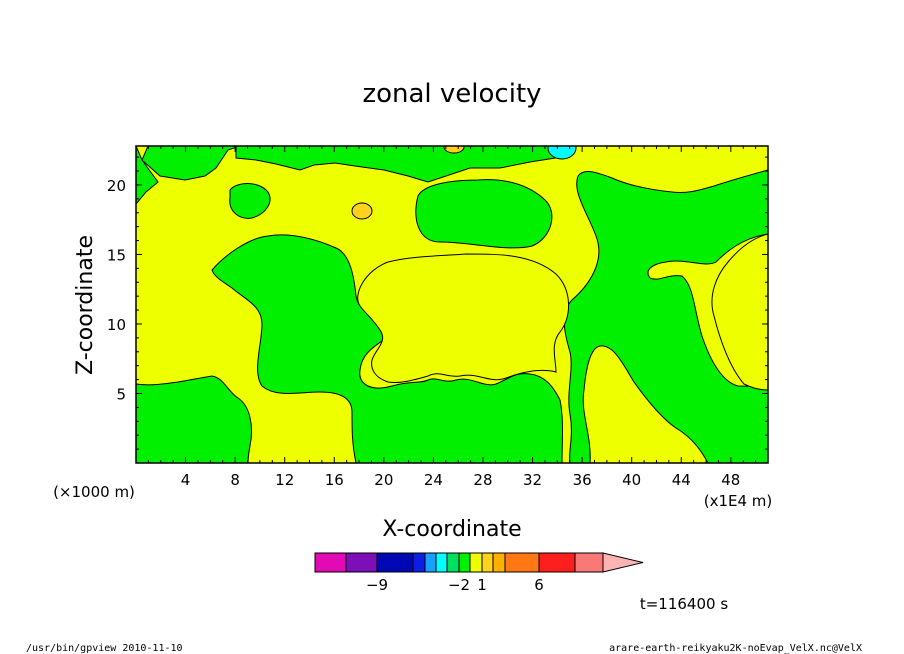 The image size is (904, 654). What do you see at coordinates (188, 175) in the screenshot?
I see `region-green-top-left` at bounding box center [188, 175].